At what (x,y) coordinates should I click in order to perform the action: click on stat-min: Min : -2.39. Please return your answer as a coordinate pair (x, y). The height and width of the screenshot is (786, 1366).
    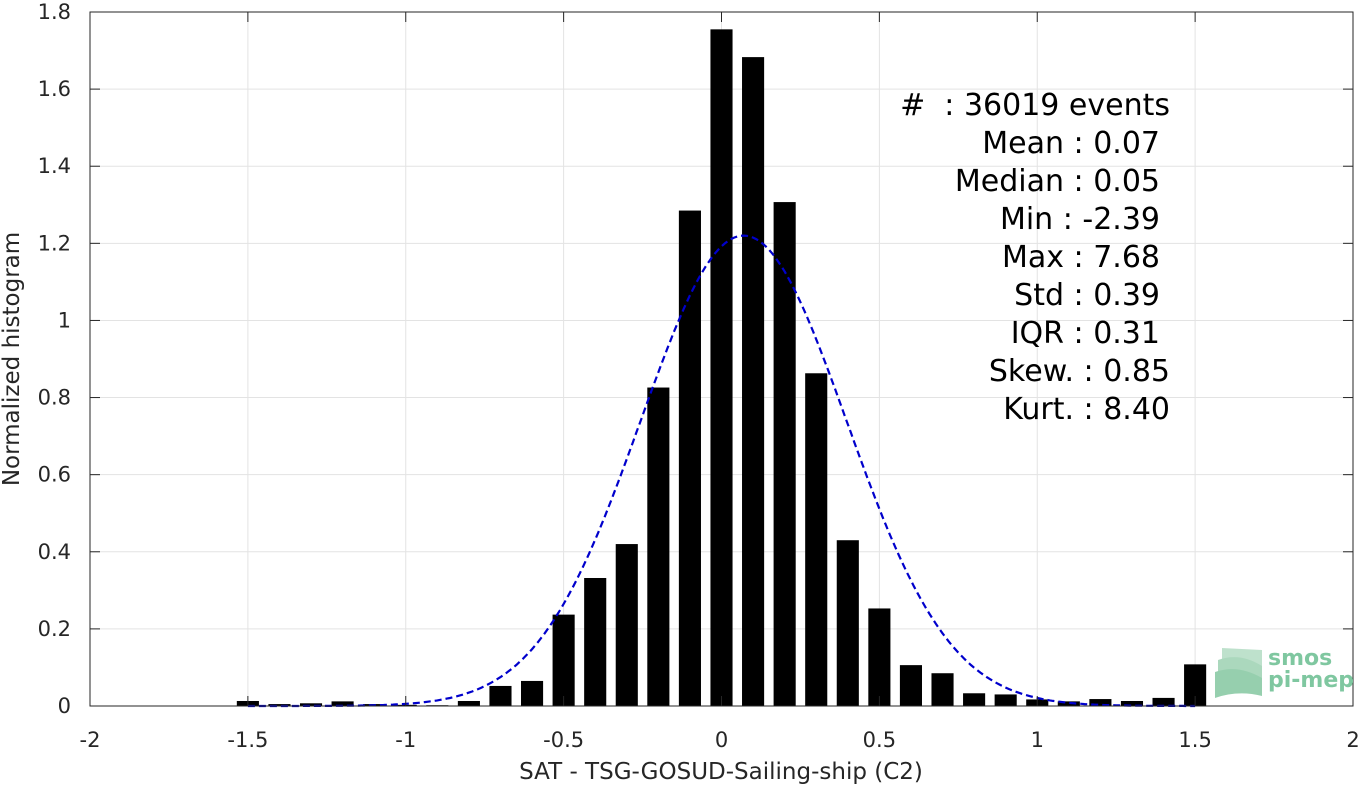
    Looking at the image, I should click on (1080, 219).